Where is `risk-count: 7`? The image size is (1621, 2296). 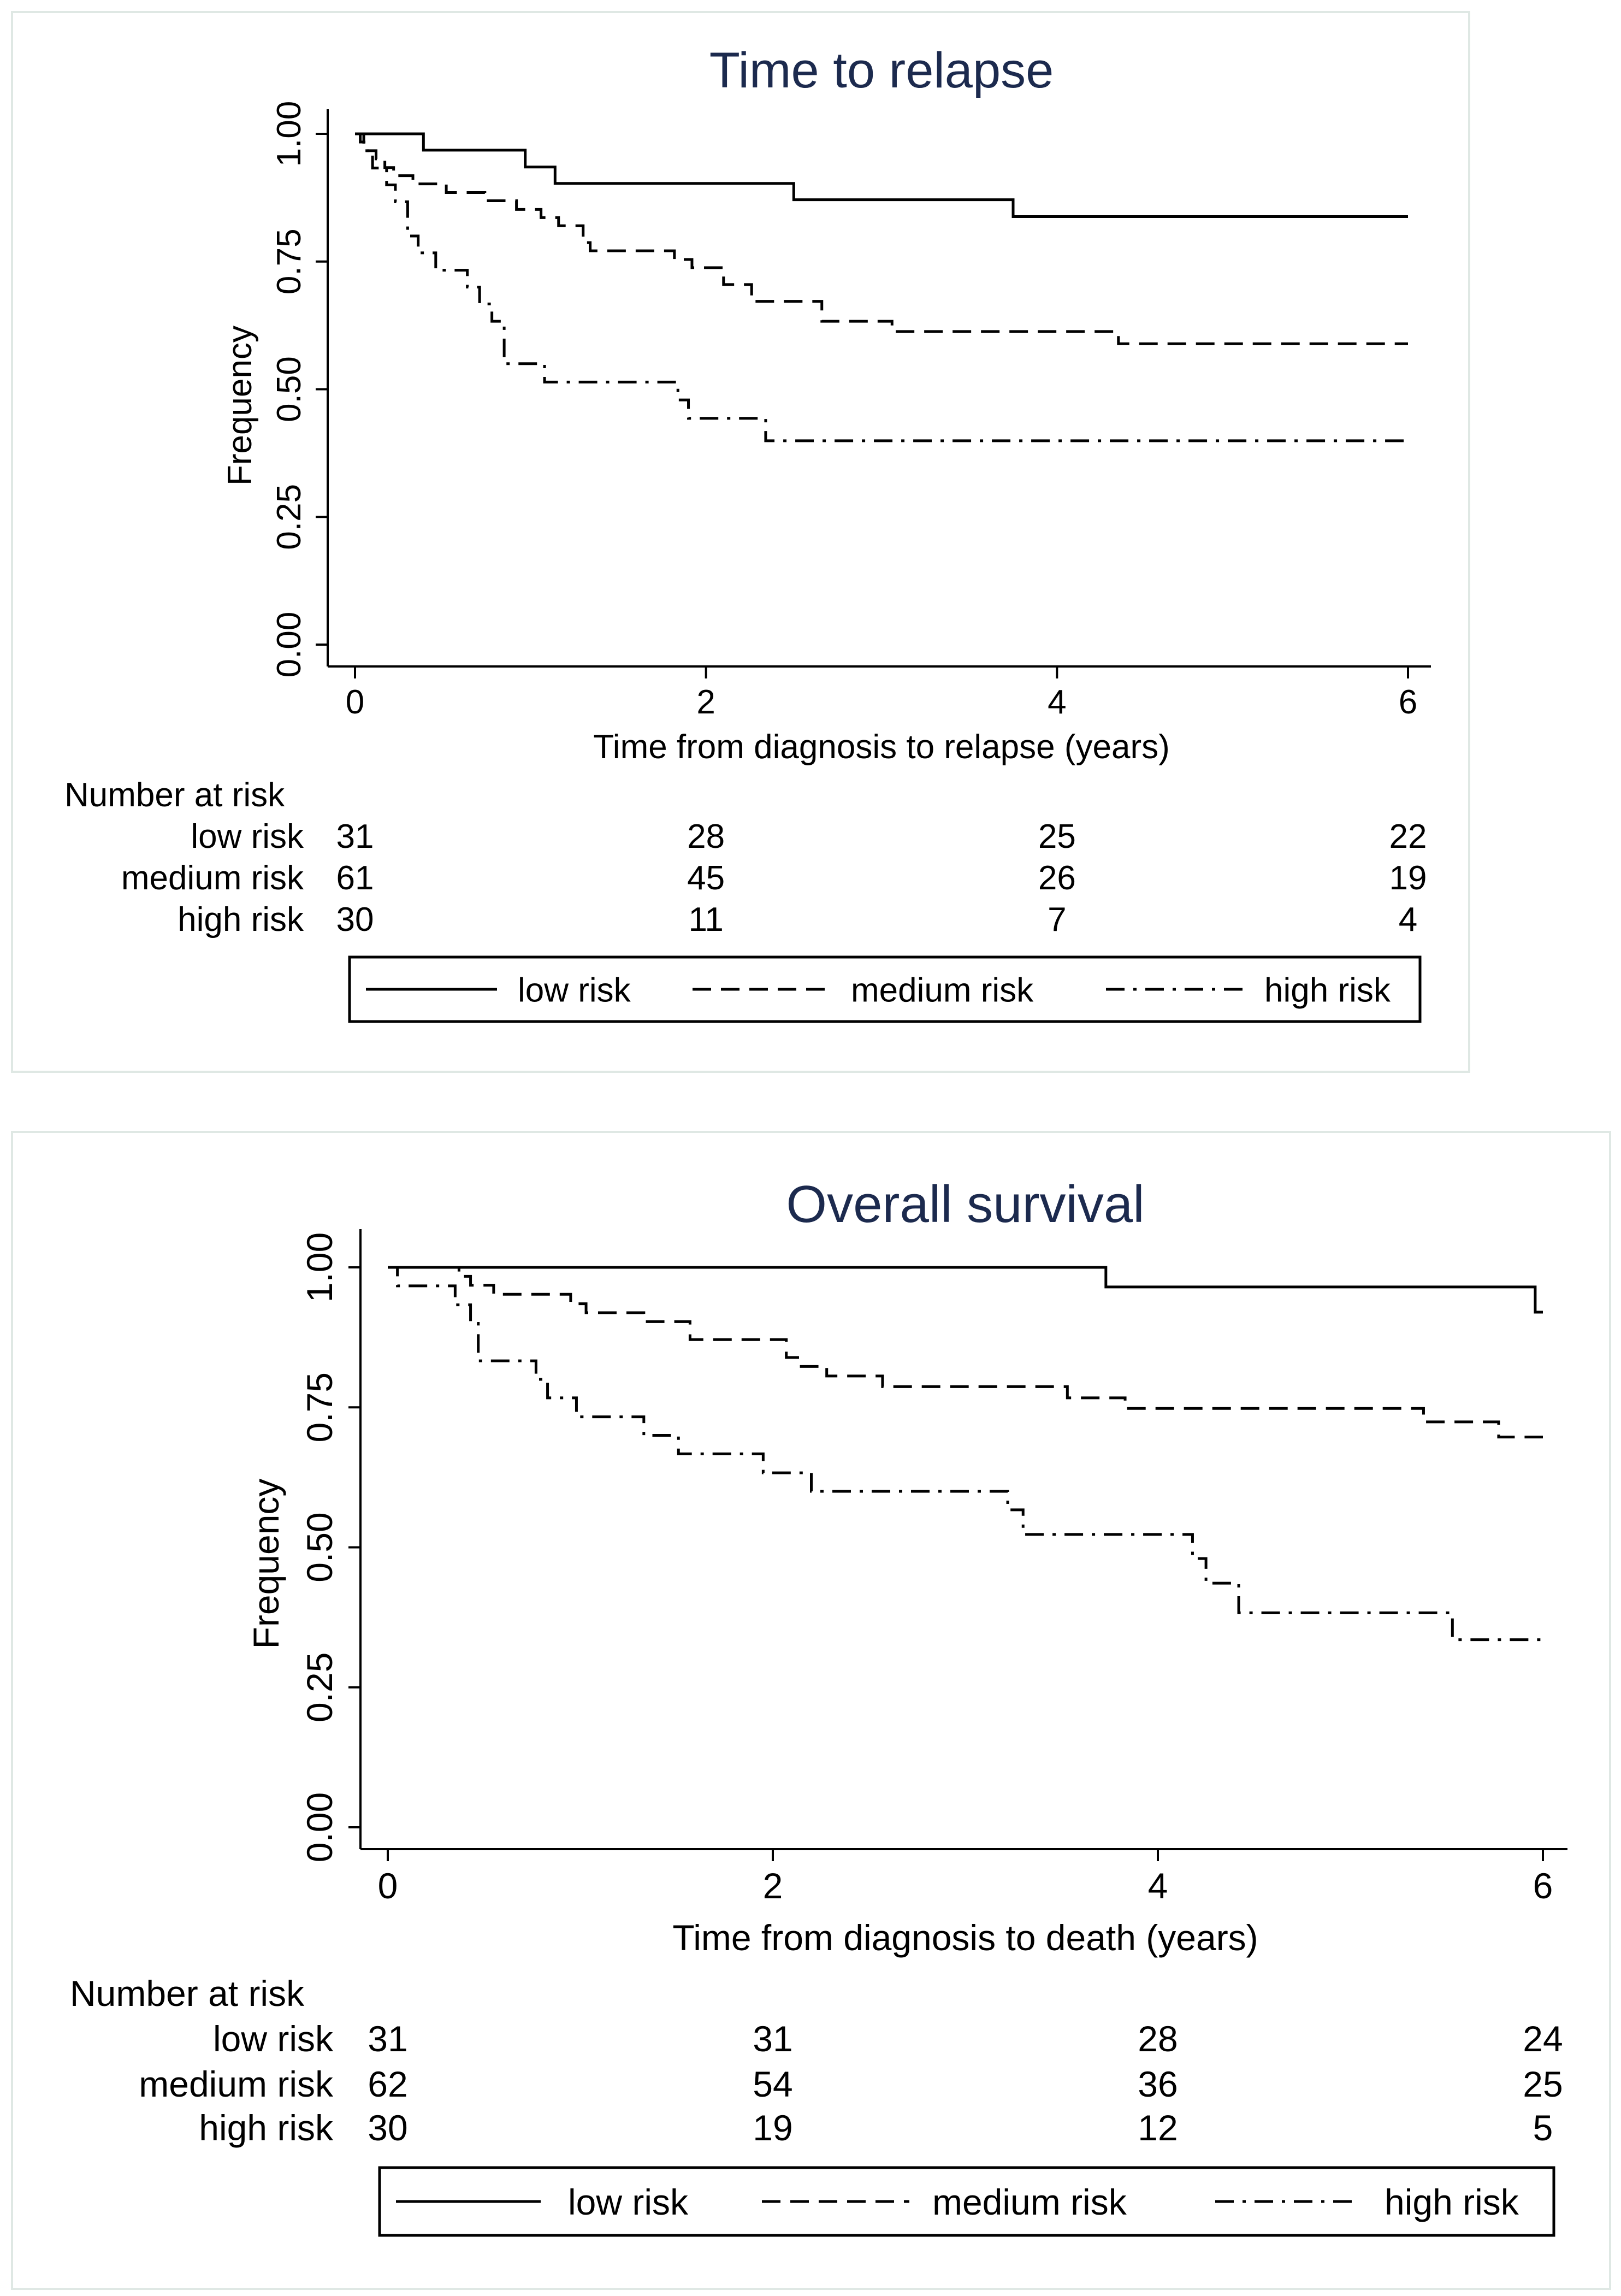
risk-count: 7 is located at coordinates (1057, 920).